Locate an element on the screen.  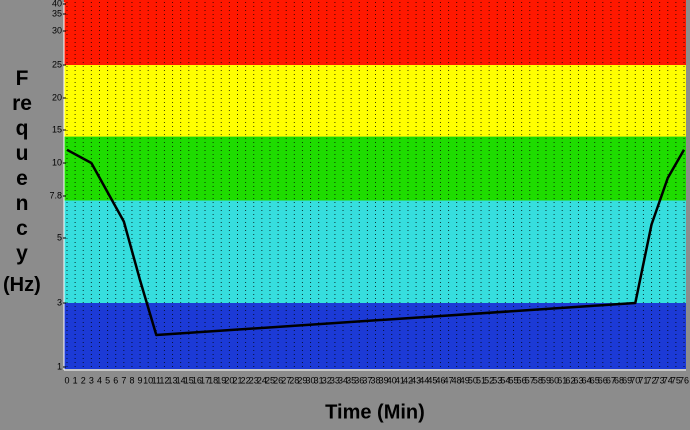
x-tick-label: 8 is located at coordinates (131, 380).